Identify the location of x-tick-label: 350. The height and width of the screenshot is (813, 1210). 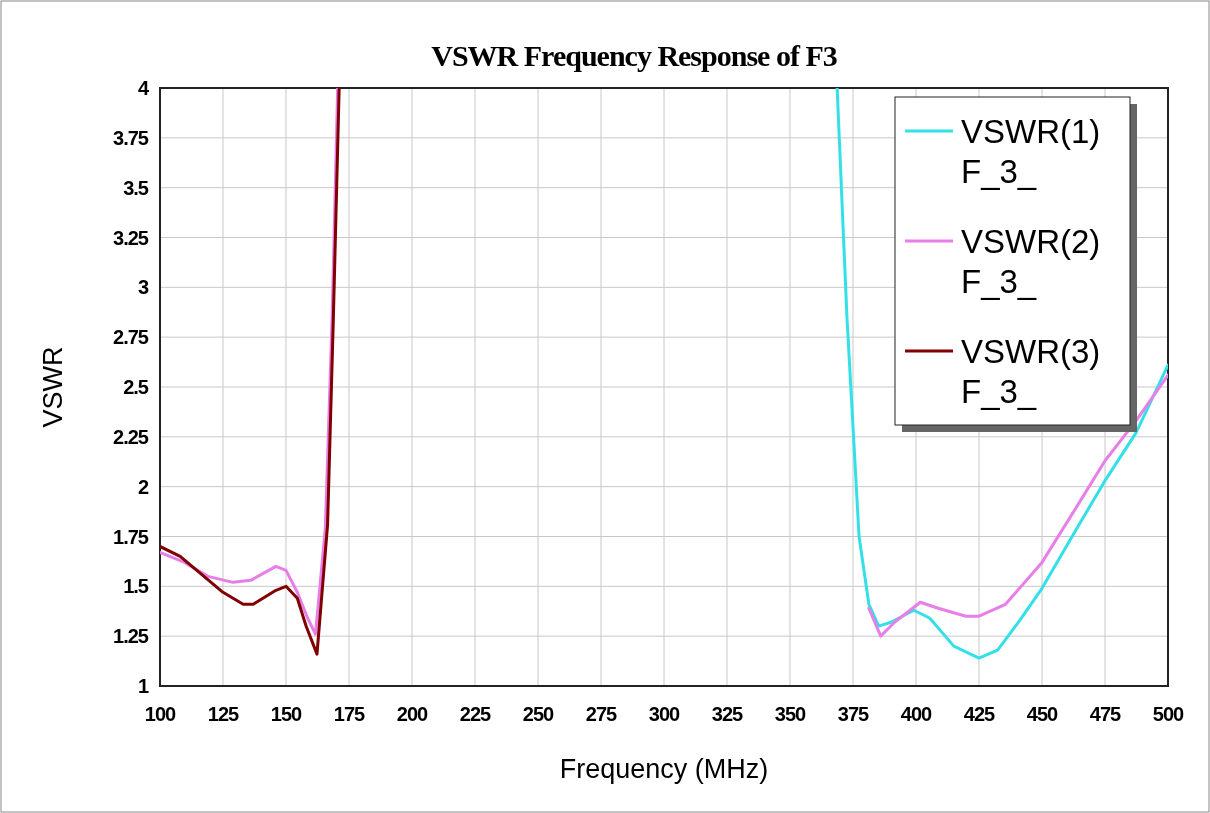
(790, 714).